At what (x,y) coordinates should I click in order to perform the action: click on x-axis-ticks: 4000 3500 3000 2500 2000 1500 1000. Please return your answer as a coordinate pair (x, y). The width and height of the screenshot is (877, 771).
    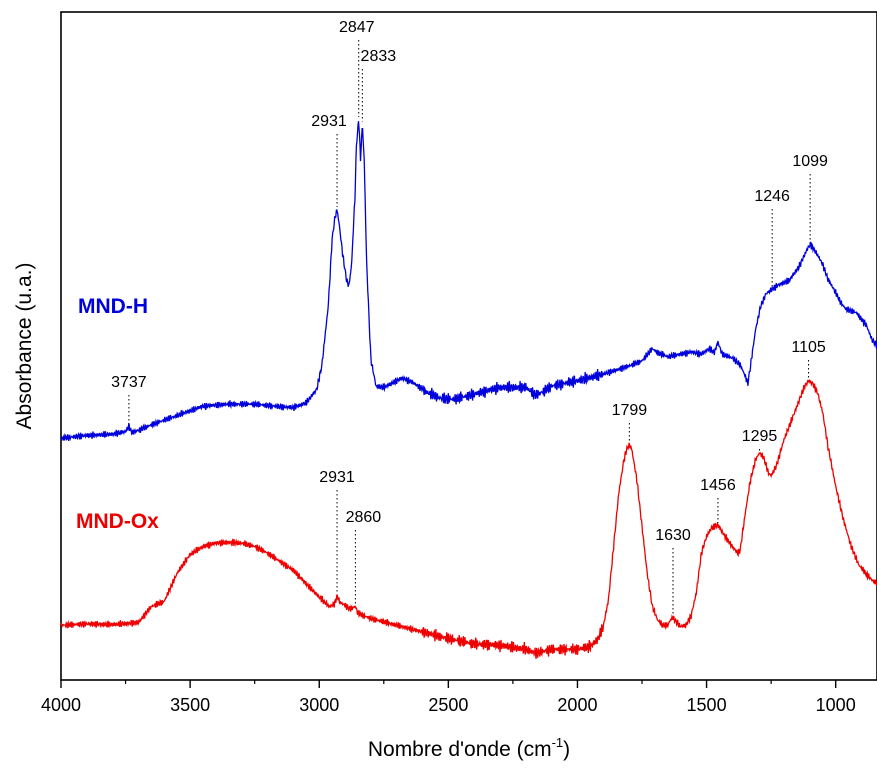
    Looking at the image, I should click on (448, 697).